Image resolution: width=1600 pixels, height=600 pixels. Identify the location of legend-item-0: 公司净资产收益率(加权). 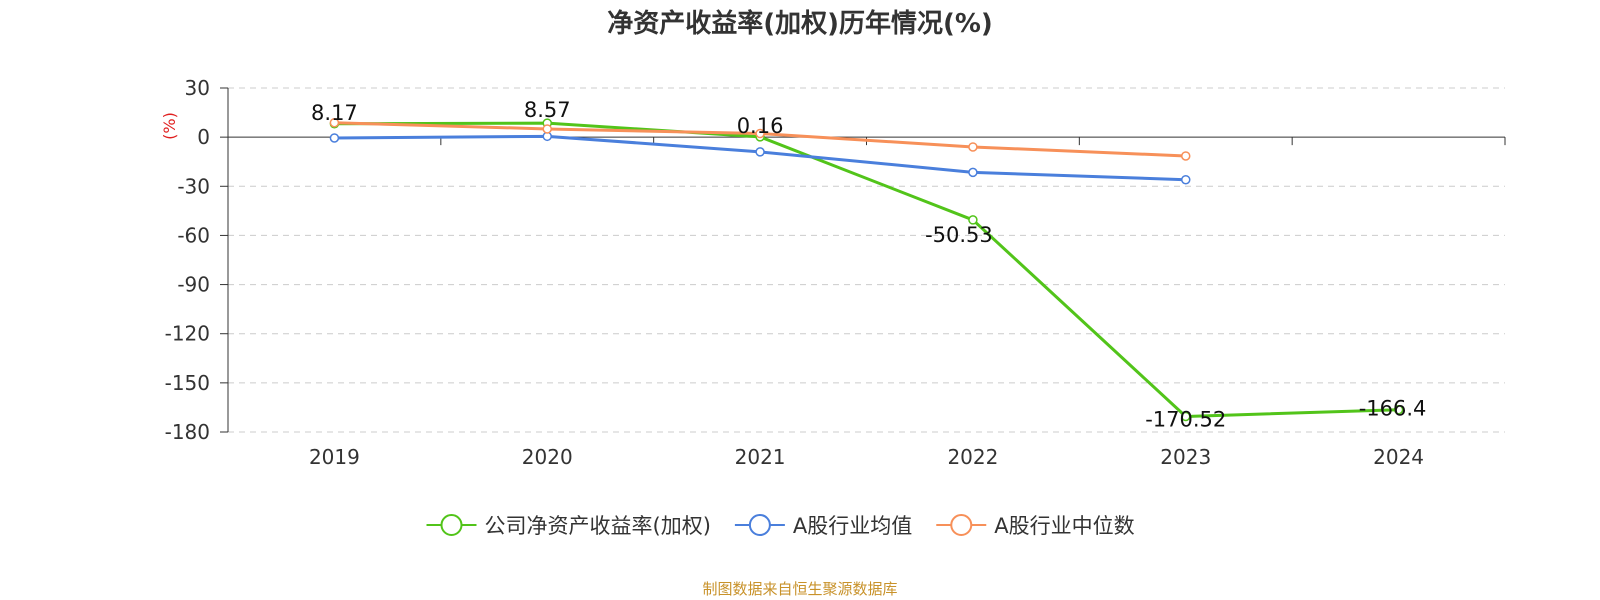
(568, 526).